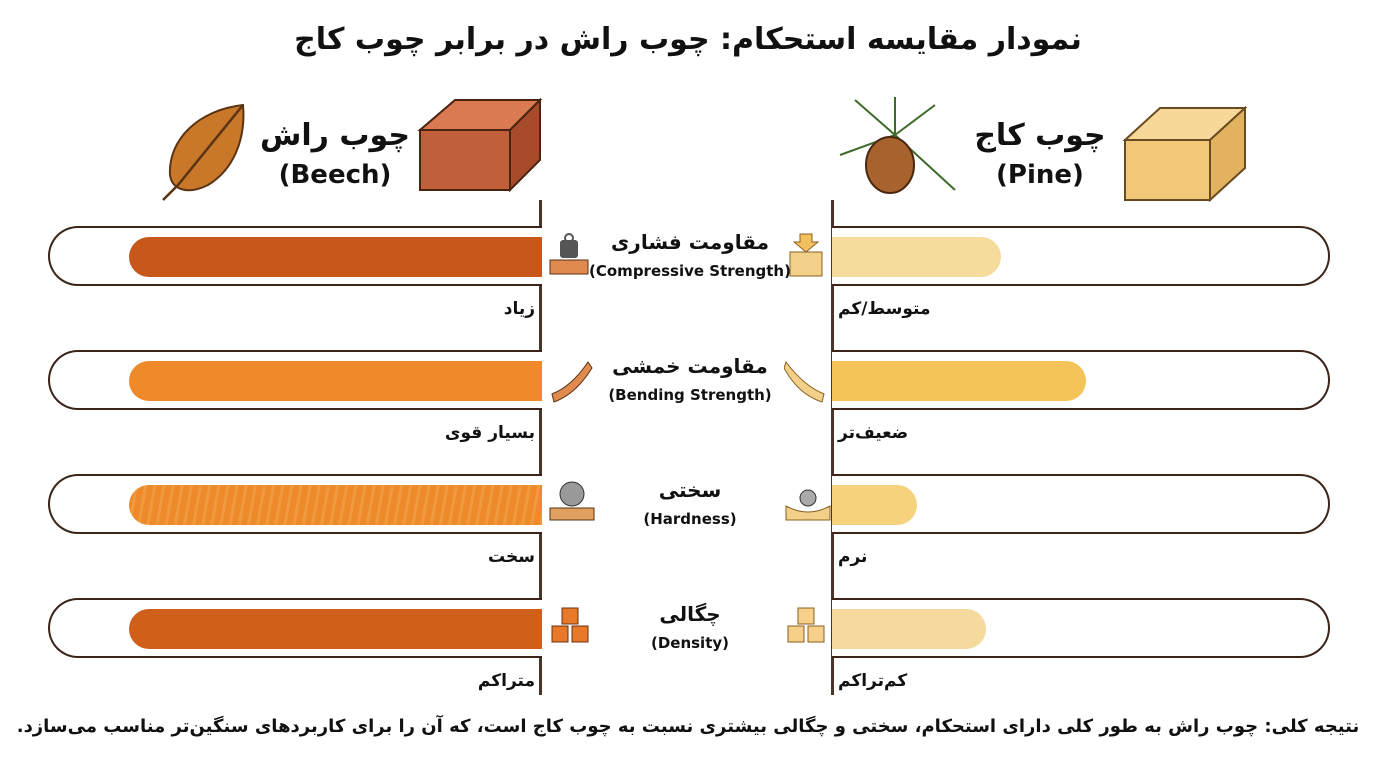 The height and width of the screenshot is (768, 1376). I want to click on pine-subname: (Pine), so click(1040, 175).